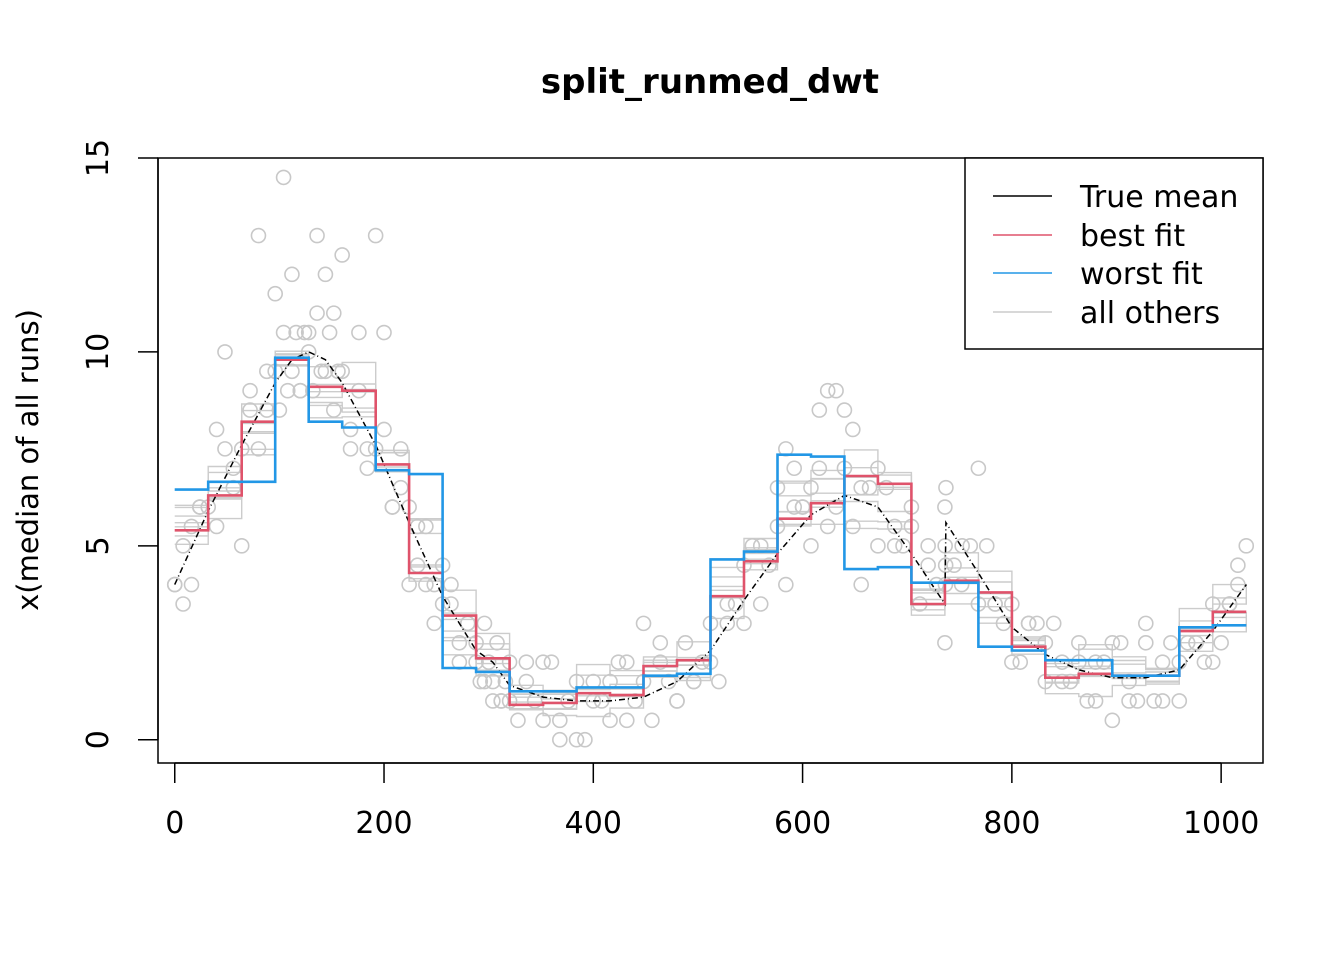  I want to click on y-tick-label: 0, so click(98, 739).